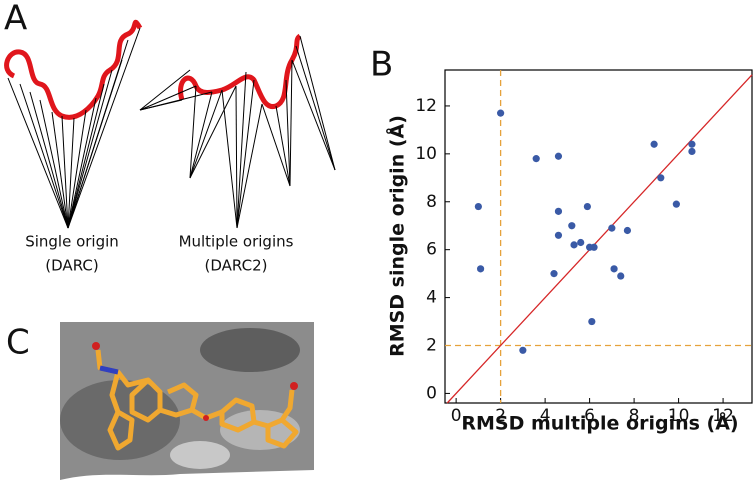 The width and height of the screenshot is (756, 487). What do you see at coordinates (599, 423) in the screenshot?
I see `x-axis-title: RMSD multiple origins (Å)` at bounding box center [599, 423].